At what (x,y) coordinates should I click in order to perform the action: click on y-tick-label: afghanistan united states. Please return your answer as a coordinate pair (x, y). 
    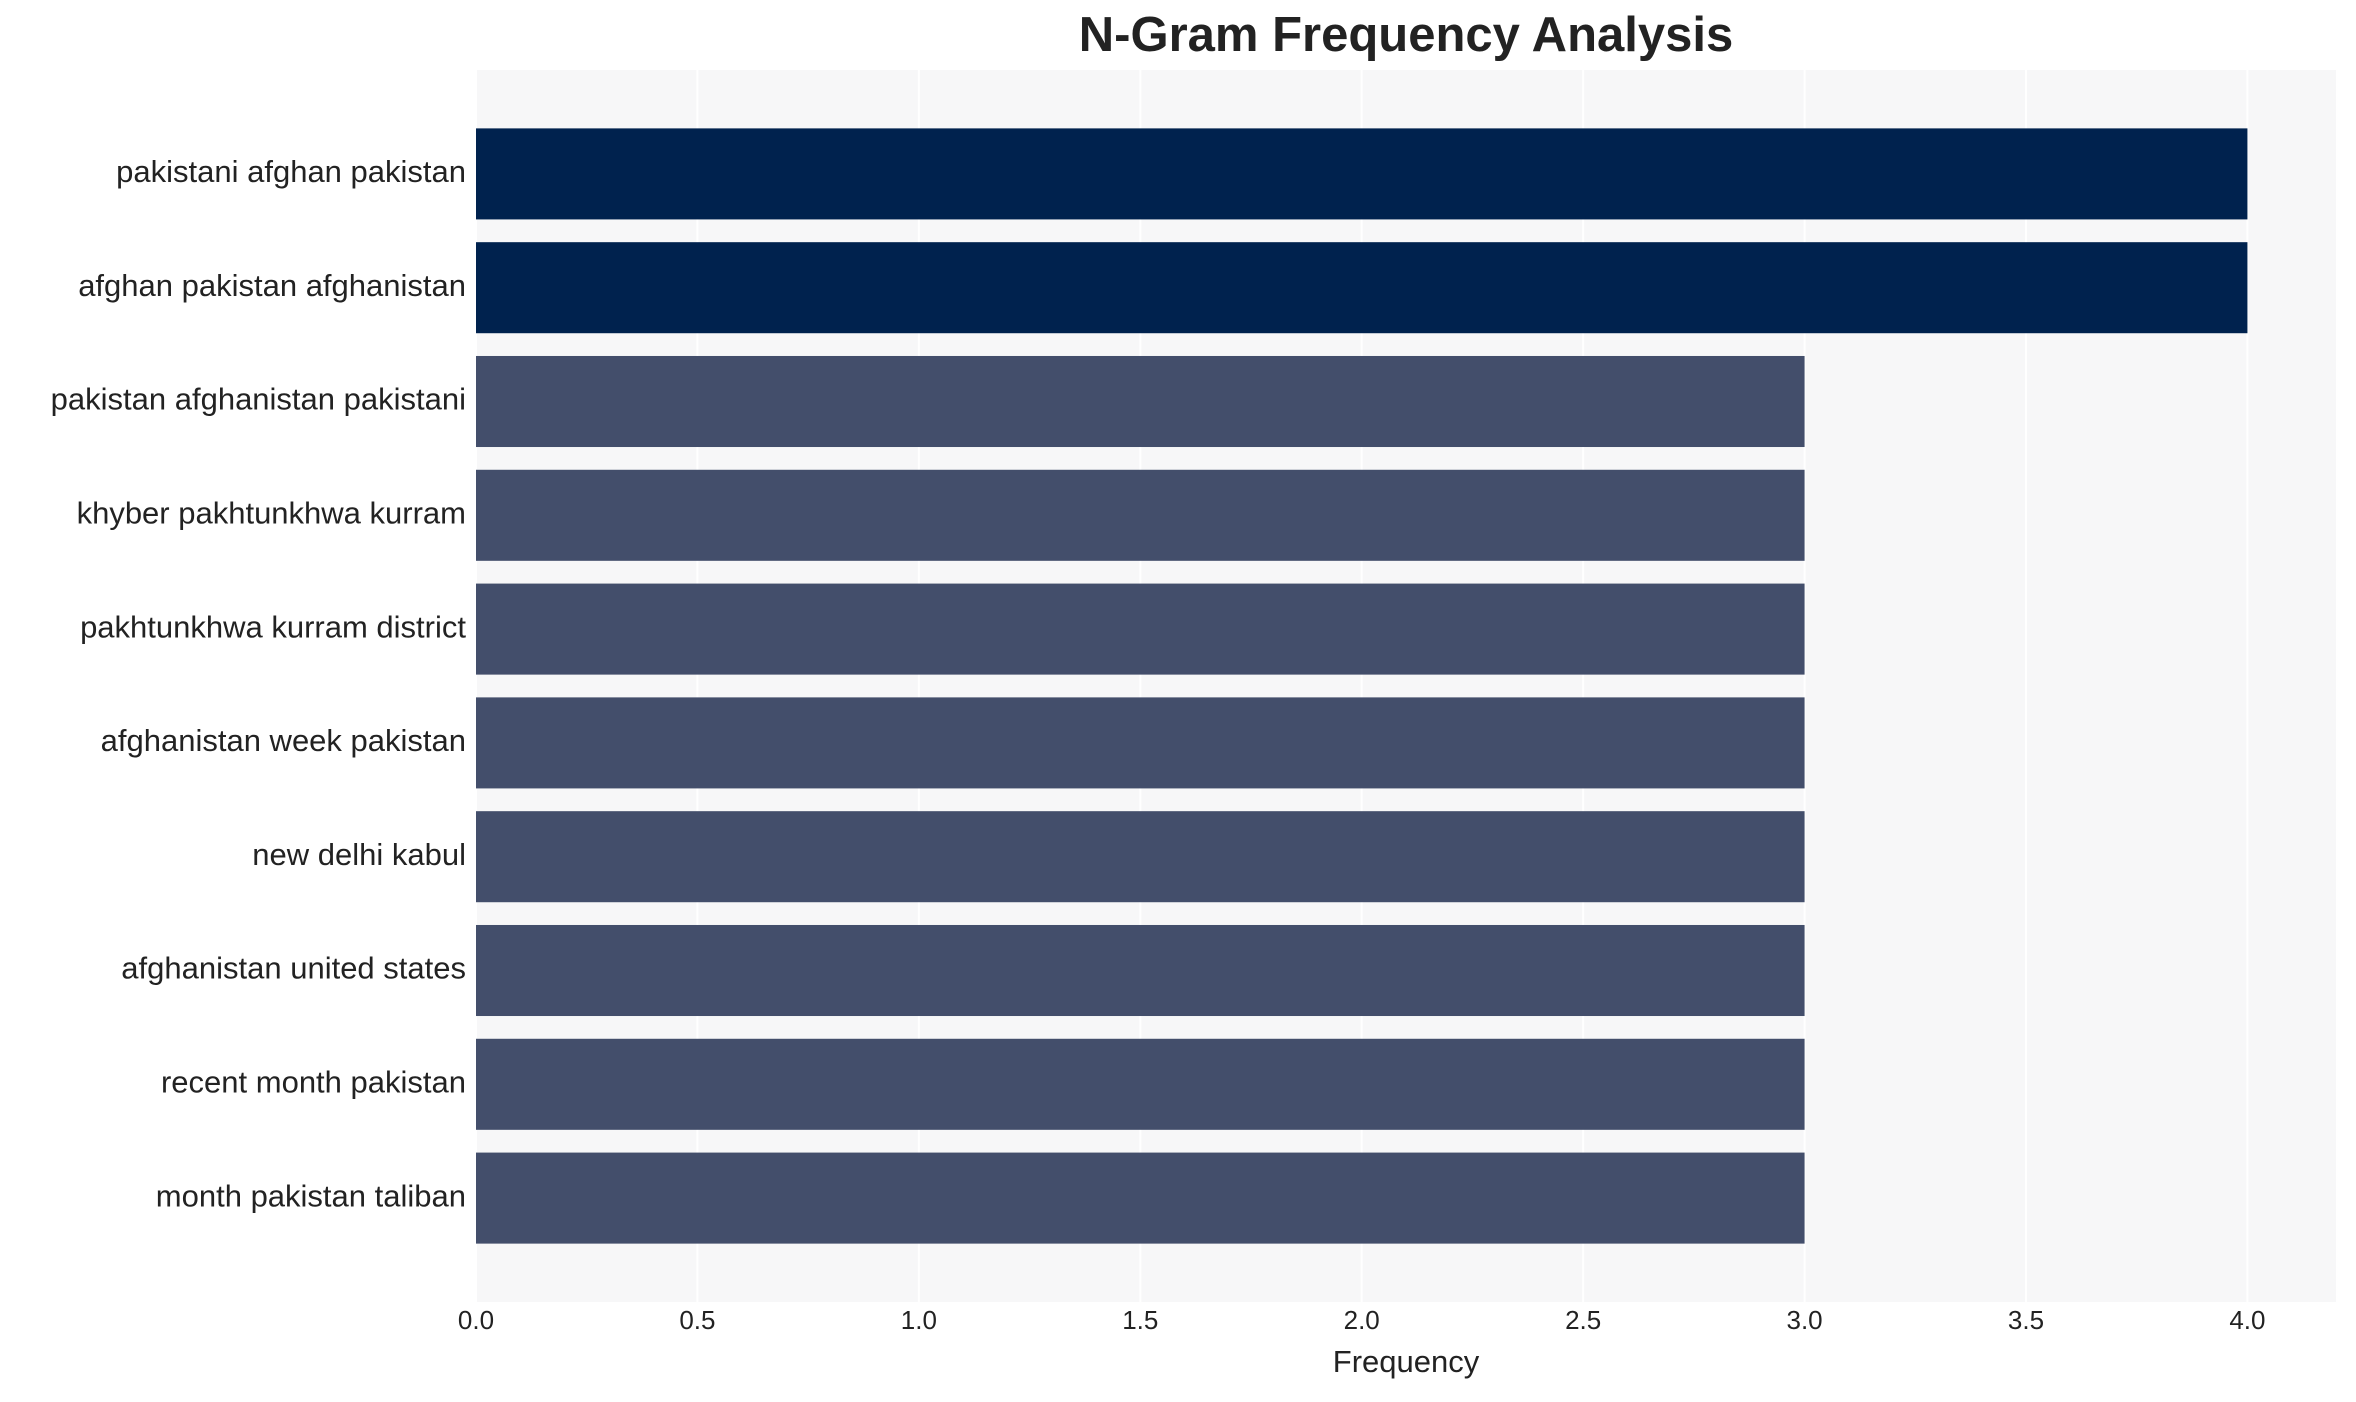
    Looking at the image, I should click on (293, 968).